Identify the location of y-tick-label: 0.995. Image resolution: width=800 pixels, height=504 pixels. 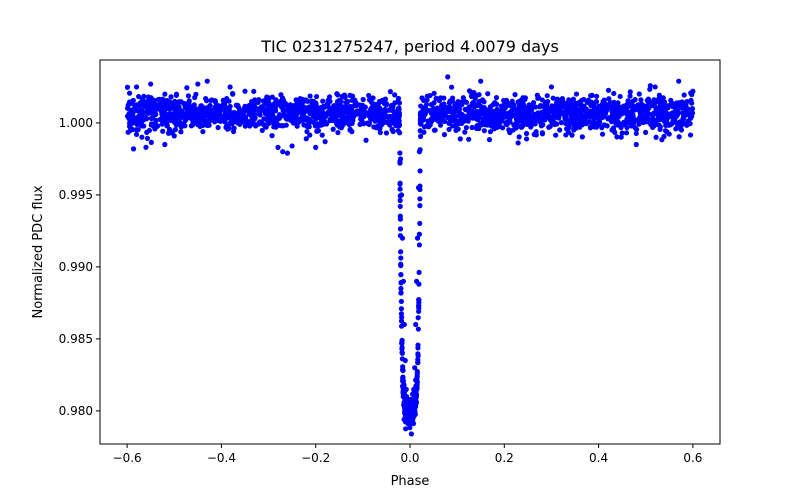
(76, 195).